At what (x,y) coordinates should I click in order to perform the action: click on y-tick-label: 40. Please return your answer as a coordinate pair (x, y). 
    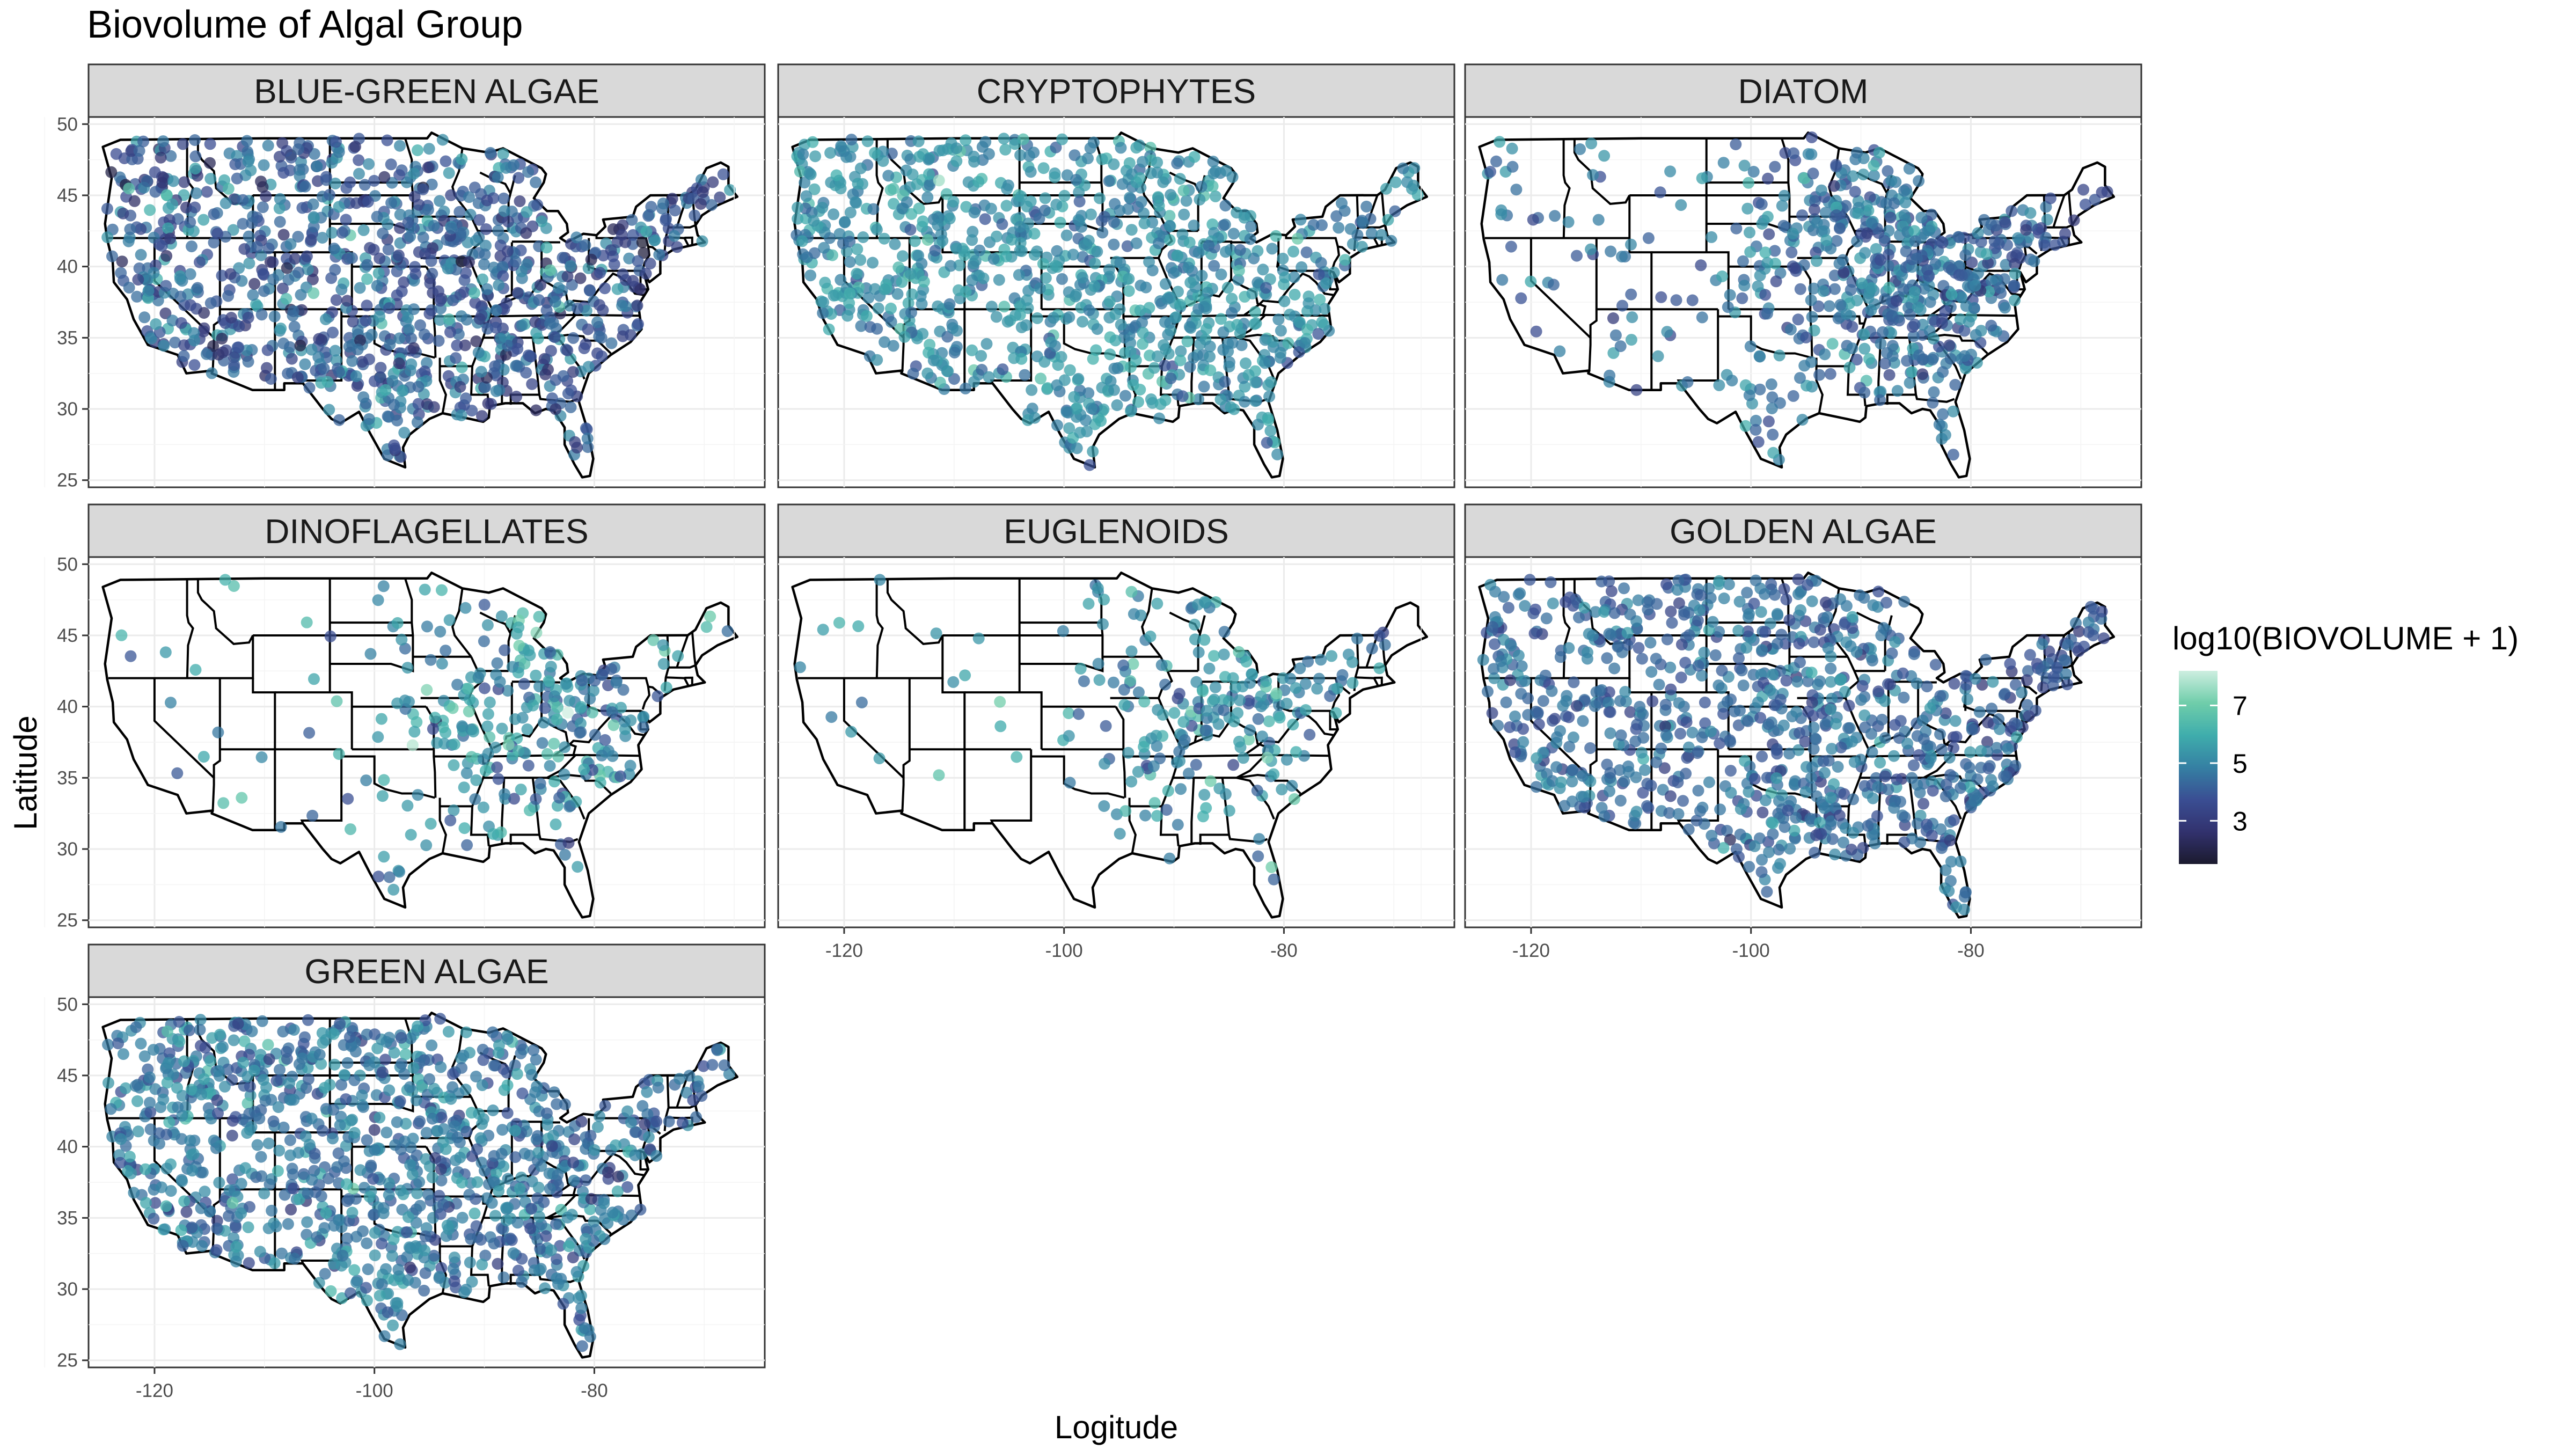
    Looking at the image, I should click on (67, 267).